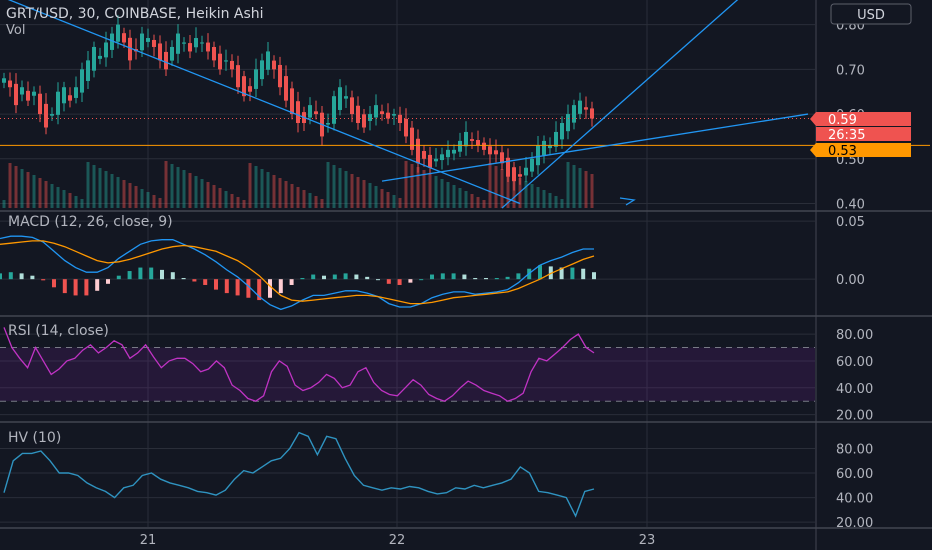 This screenshot has height=550, width=932. I want to click on arrow-head-icon, so click(627, 201).